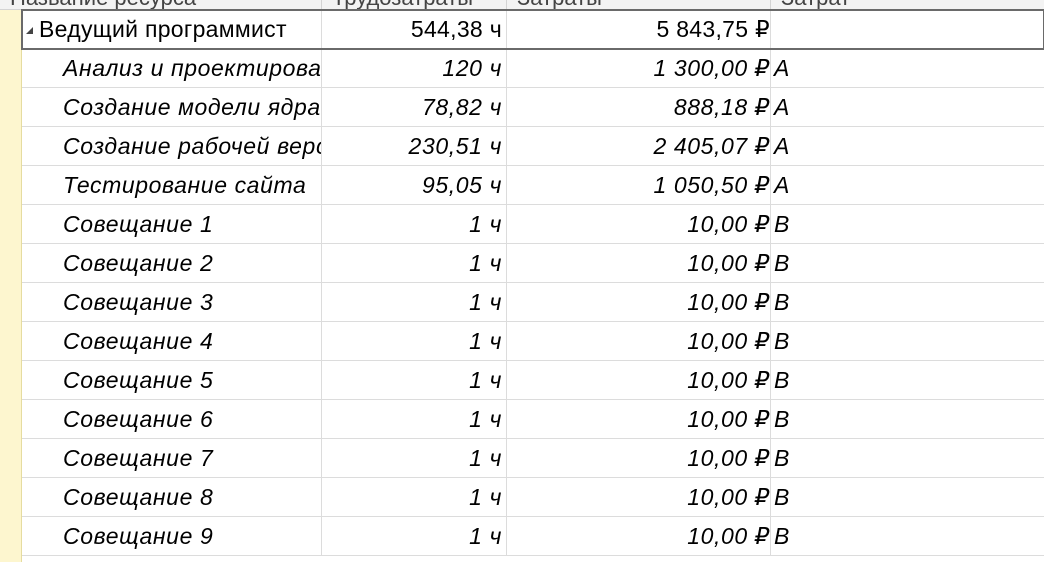 This screenshot has height=562, width=1044. What do you see at coordinates (172, 536) in the screenshot?
I see `task-name-cell: Совещание 9` at bounding box center [172, 536].